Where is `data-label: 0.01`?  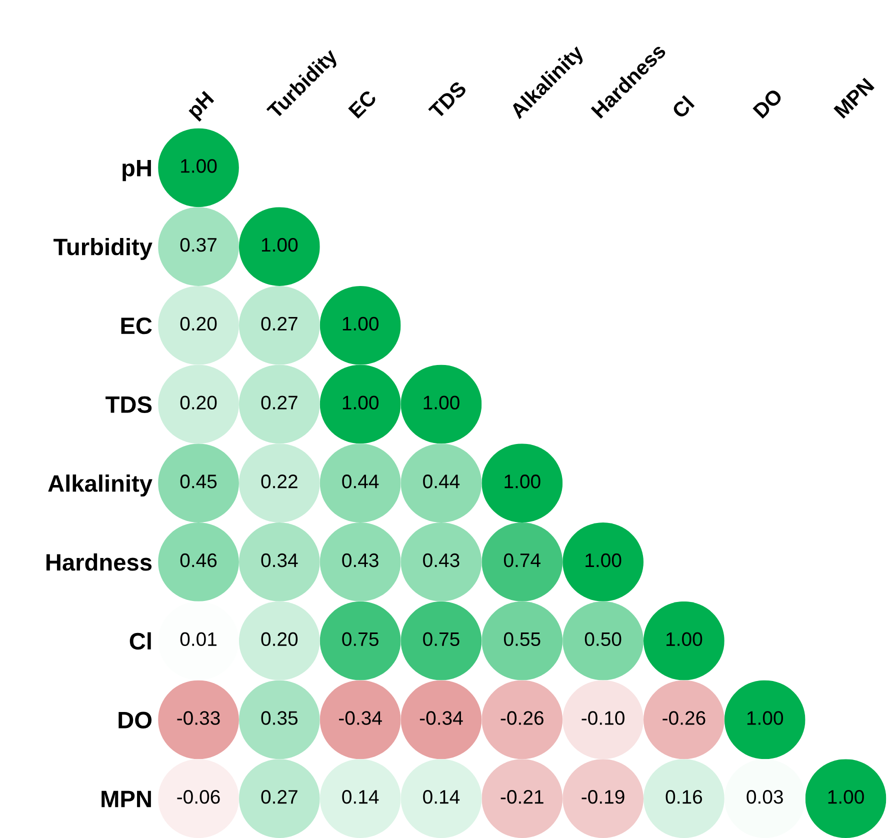 data-label: 0.01 is located at coordinates (198, 639).